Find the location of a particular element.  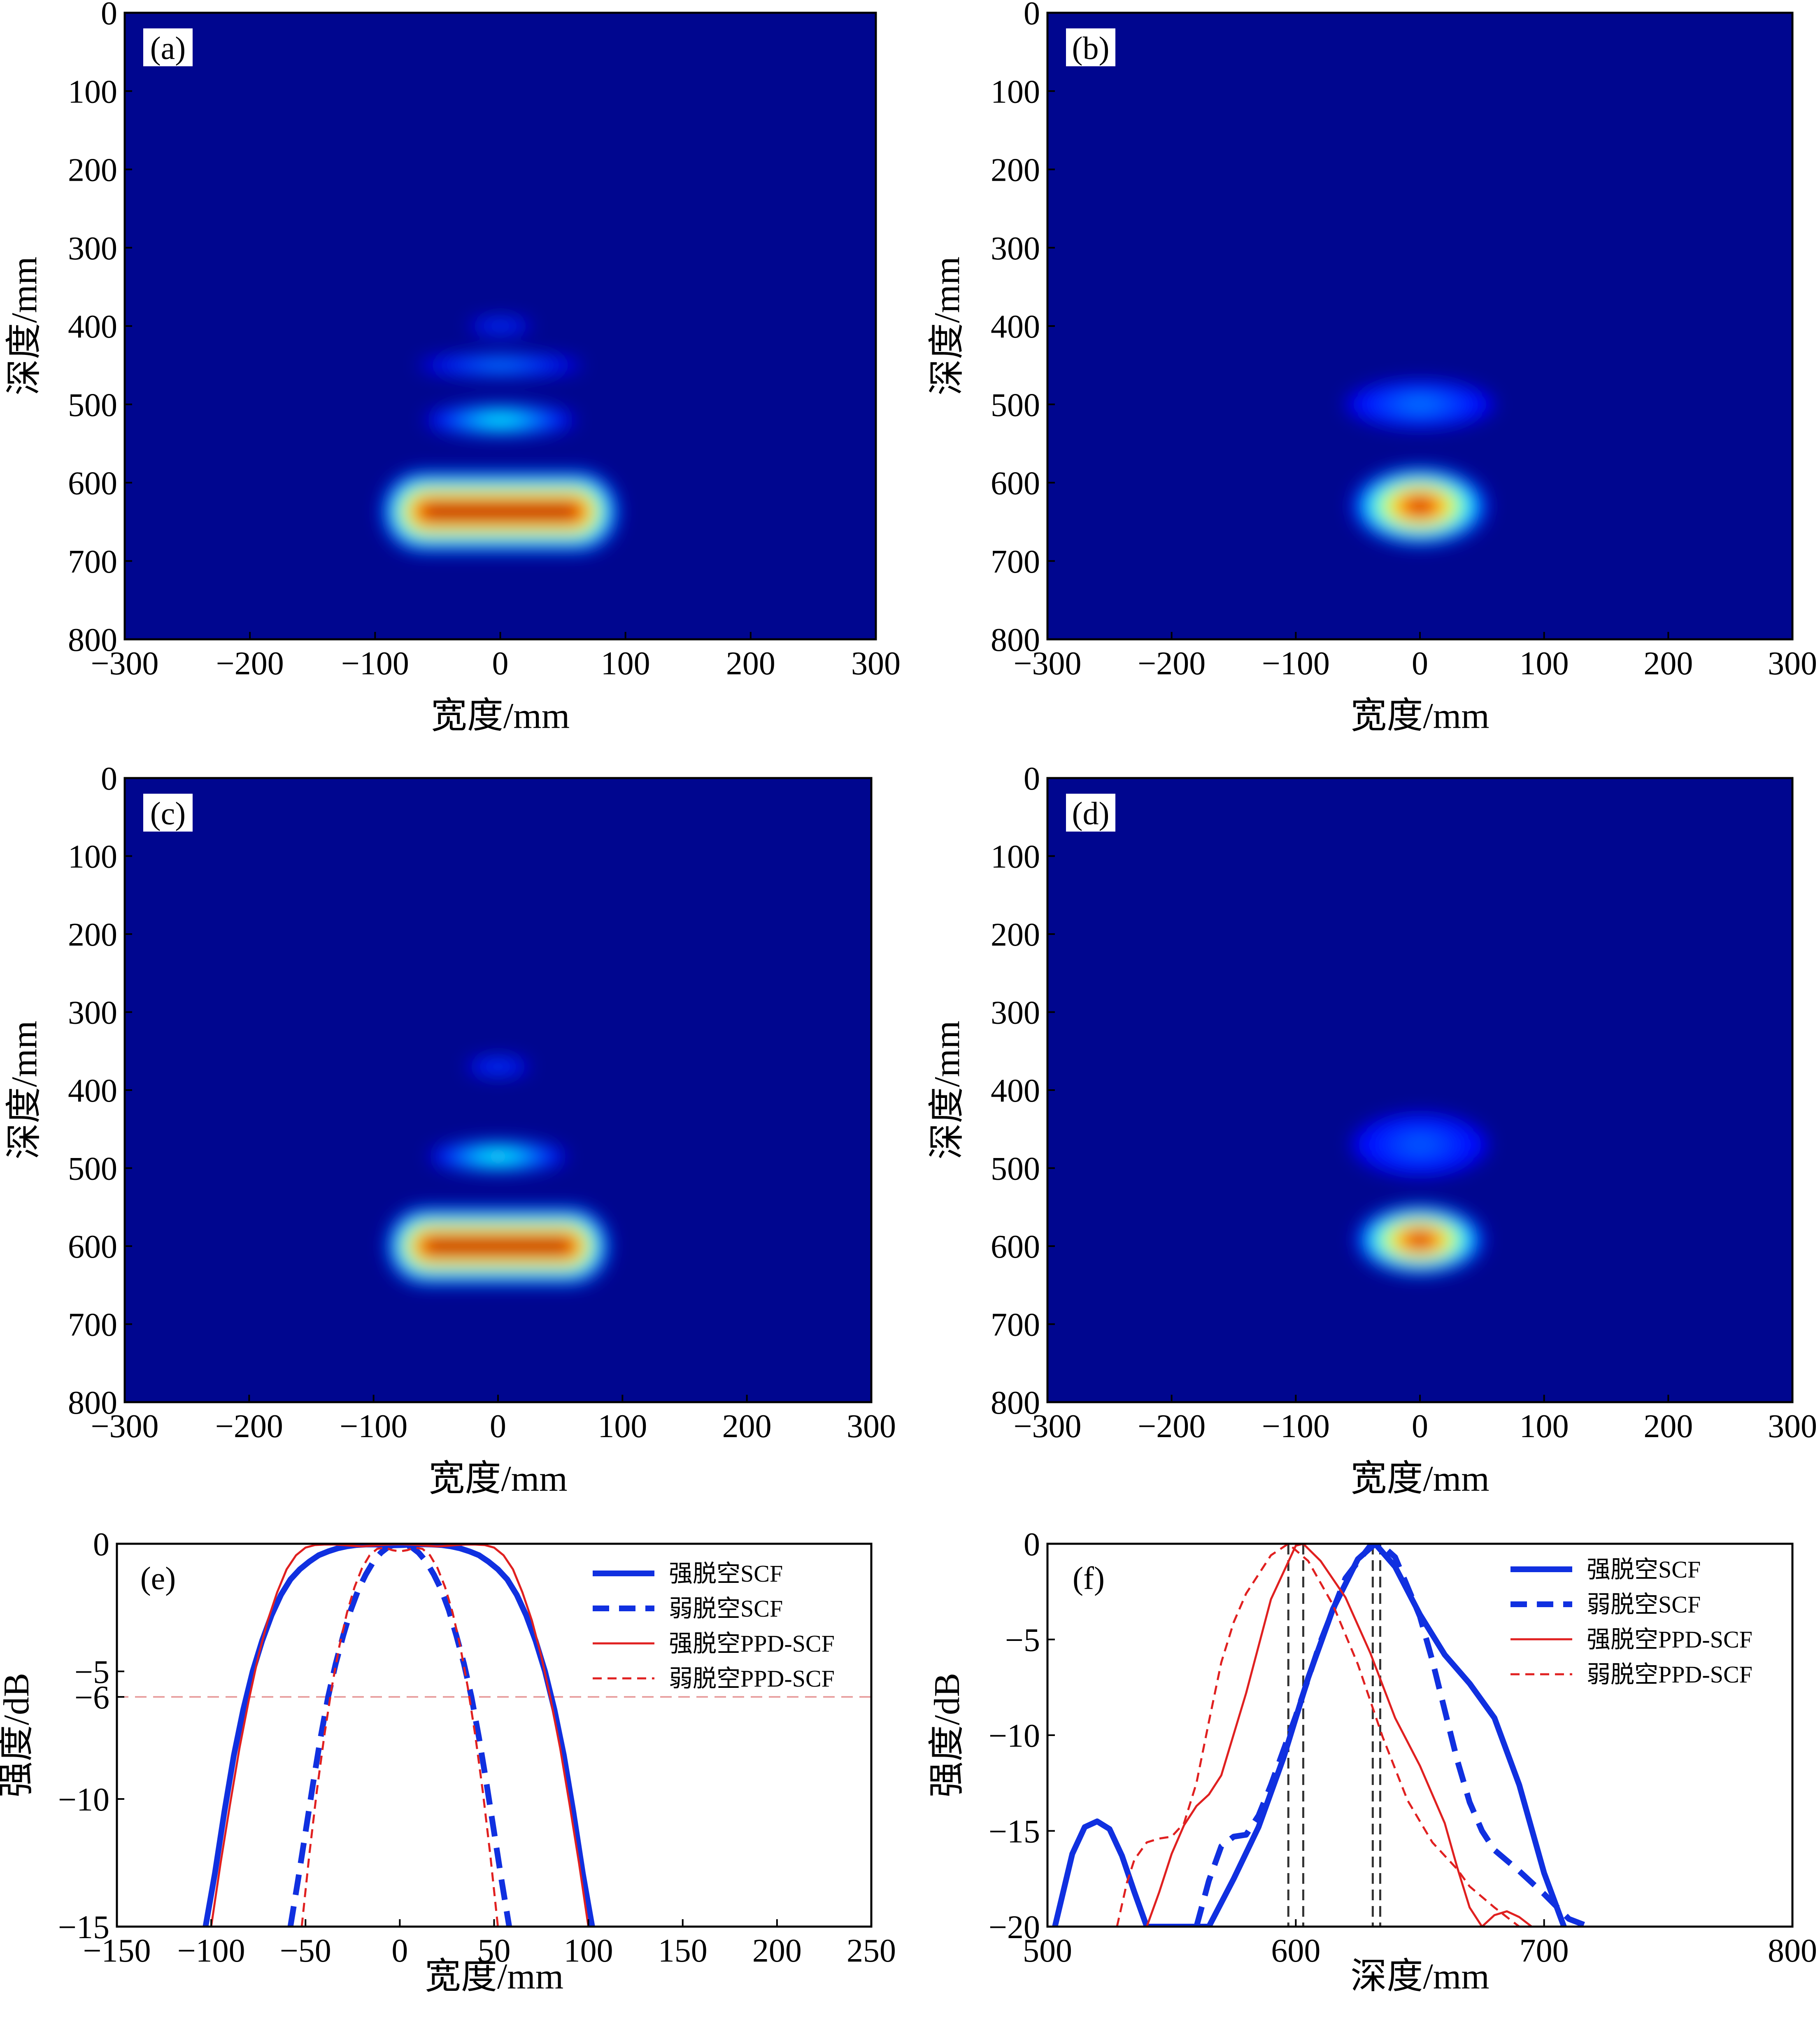

x-tick-label: −50 is located at coordinates (305, 1951).